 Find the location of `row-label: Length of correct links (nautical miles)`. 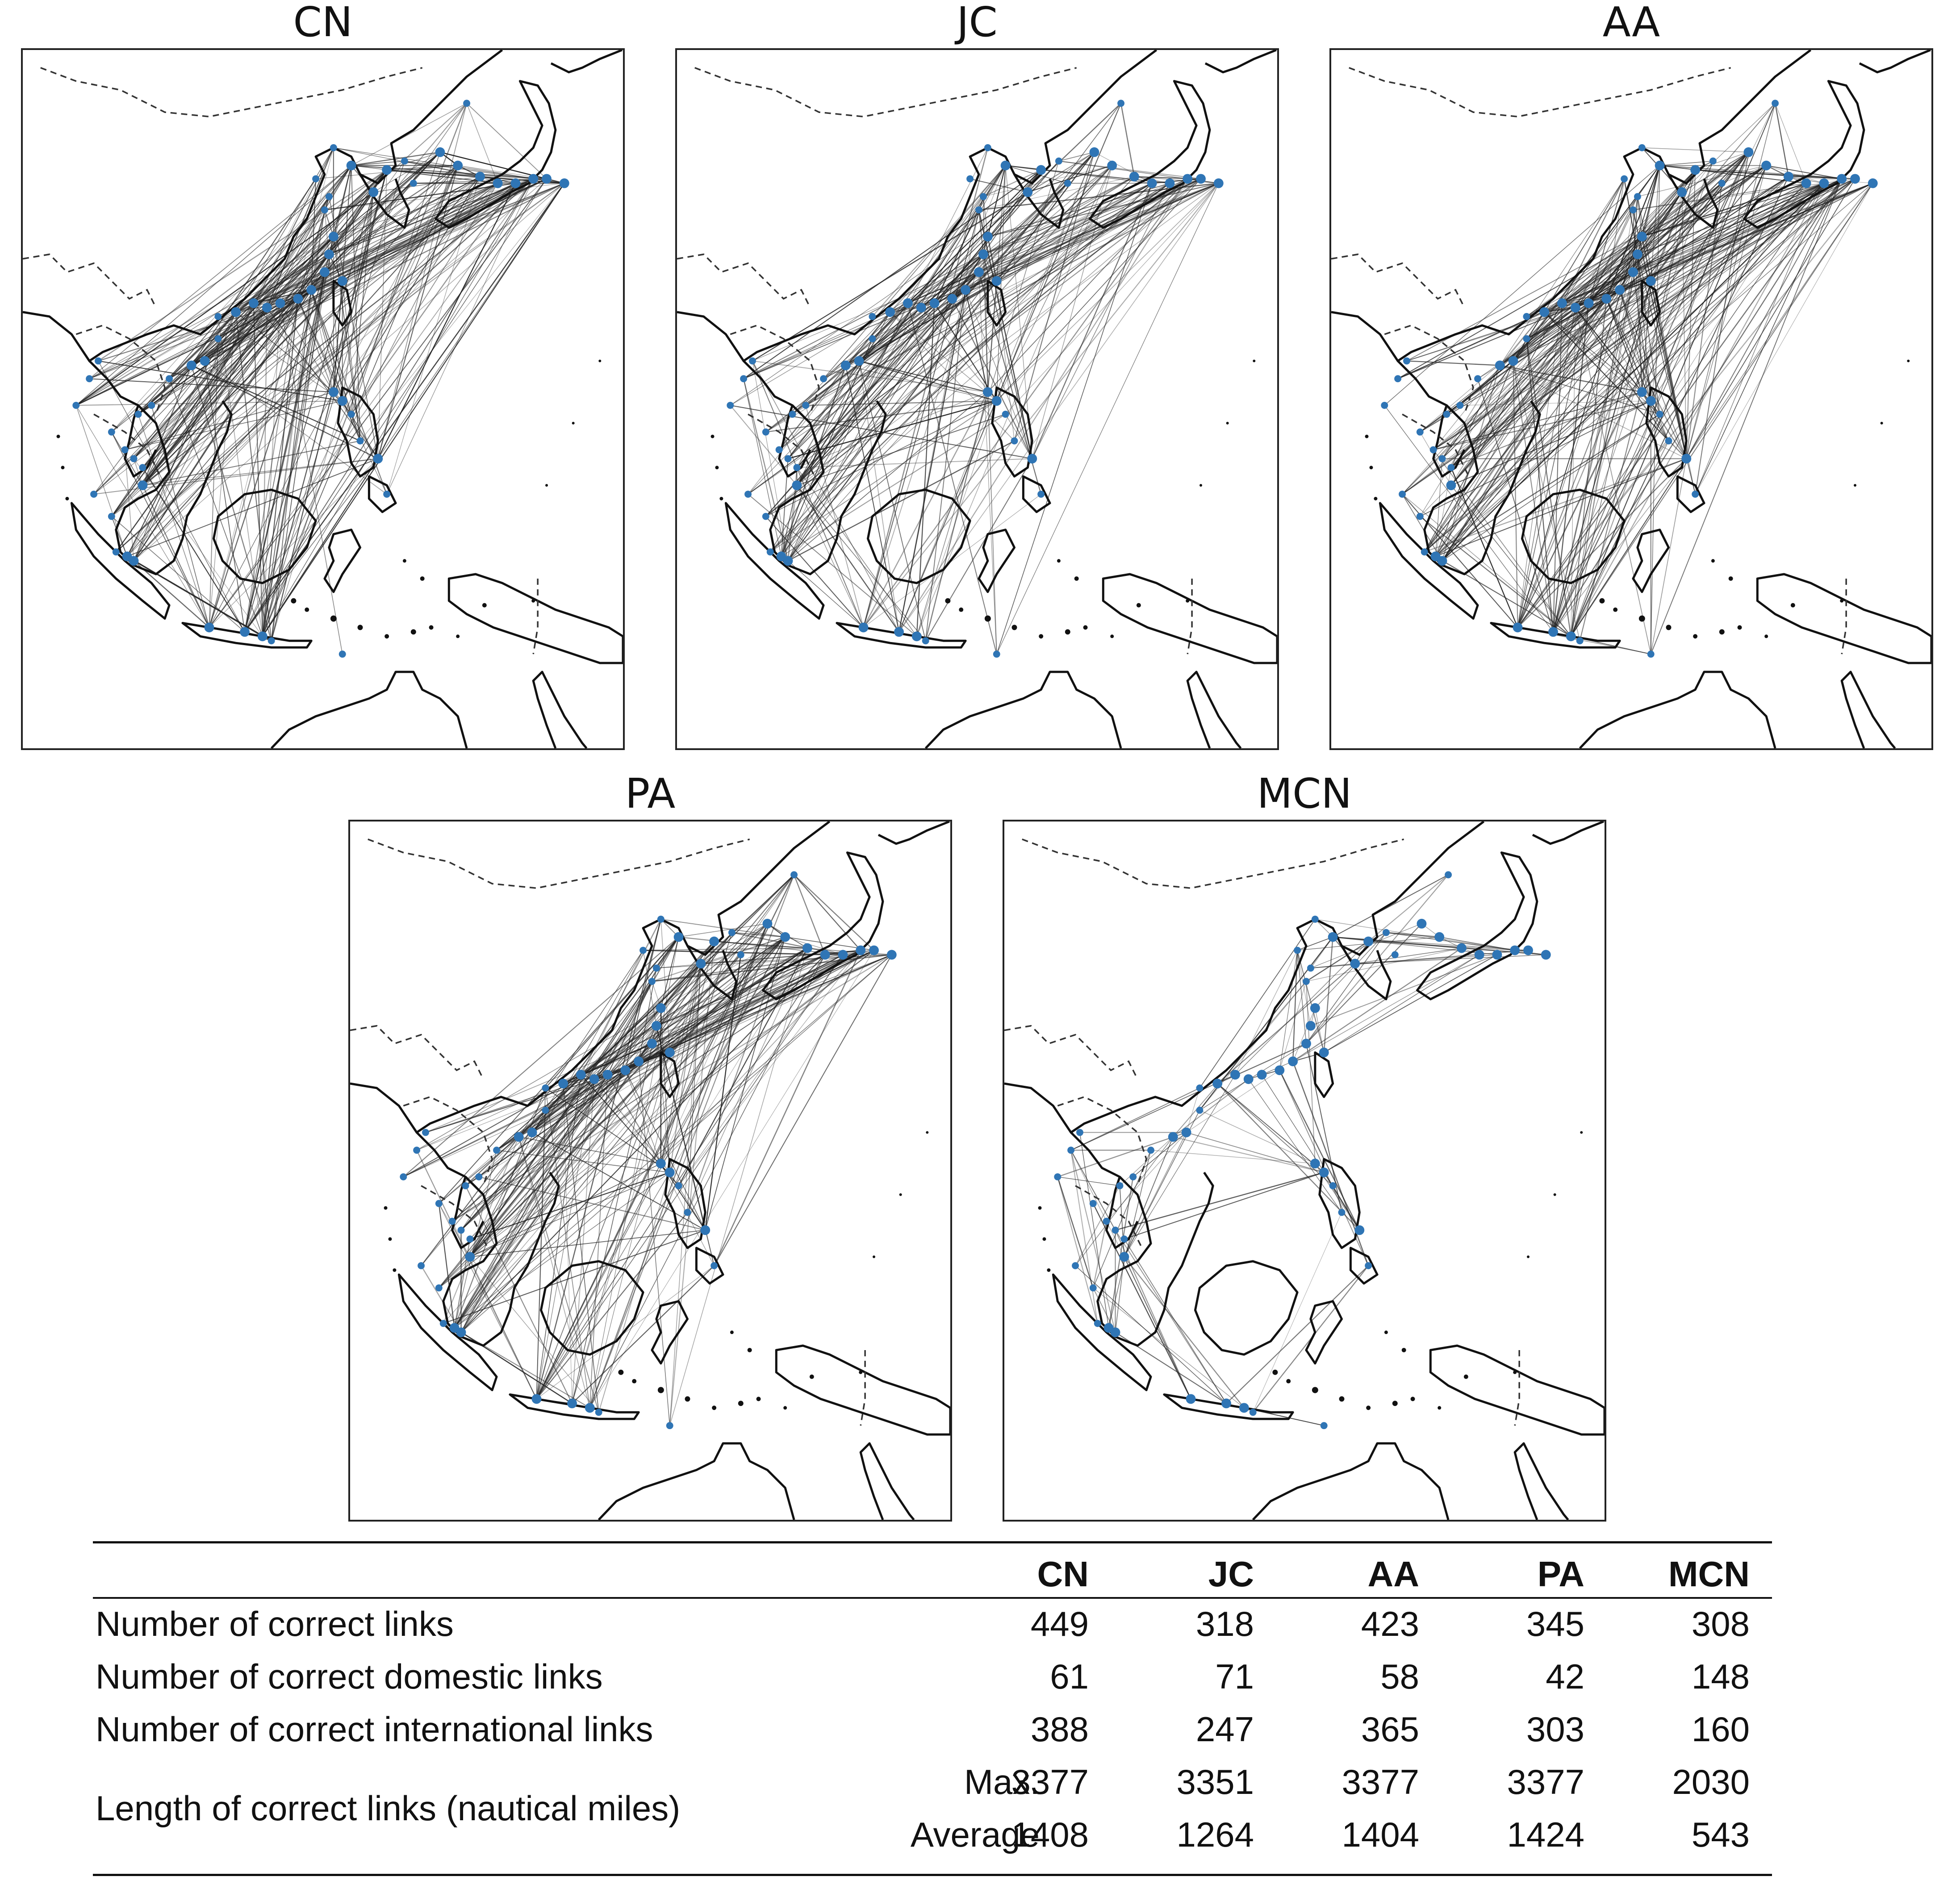

row-label: Length of correct links (nautical miles) is located at coordinates (388, 1808).